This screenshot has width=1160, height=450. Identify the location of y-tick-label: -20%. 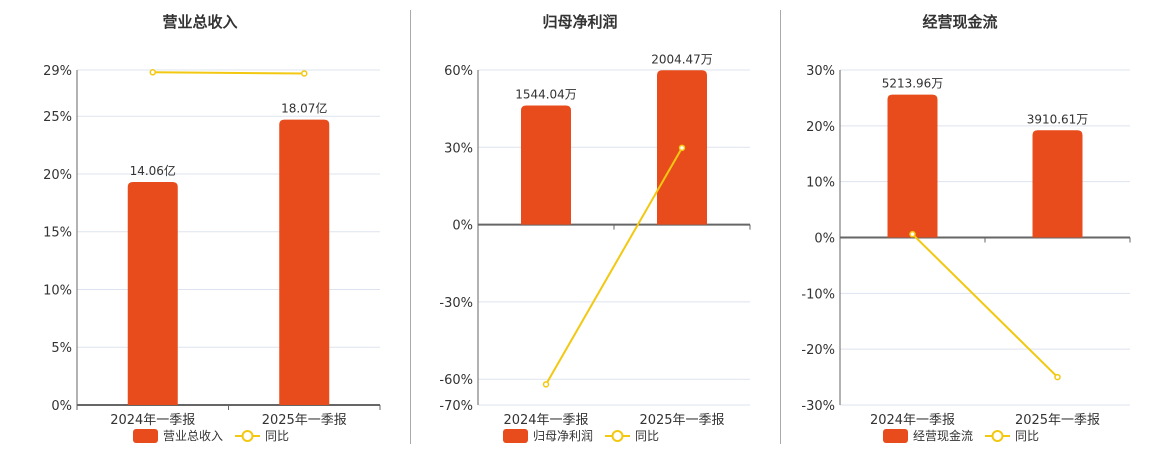
(818, 350).